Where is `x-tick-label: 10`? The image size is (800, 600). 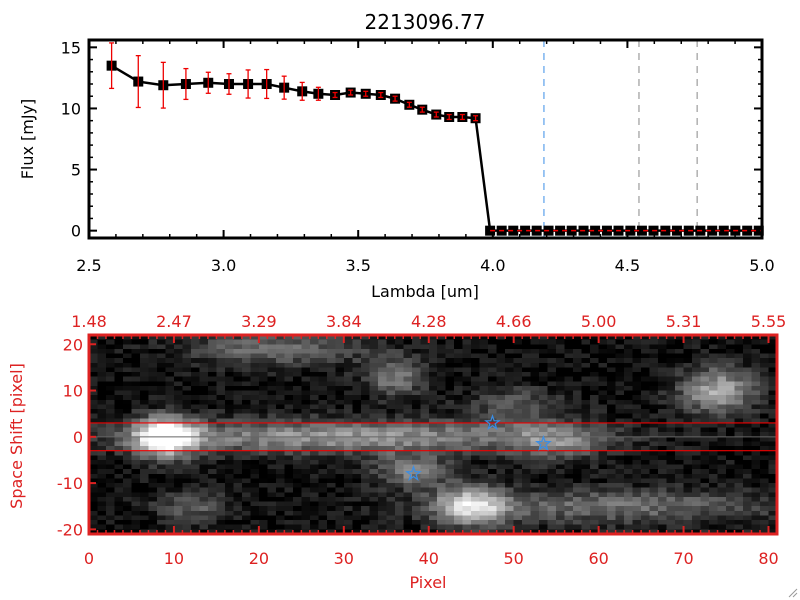
x-tick-label: 10 is located at coordinates (174, 558).